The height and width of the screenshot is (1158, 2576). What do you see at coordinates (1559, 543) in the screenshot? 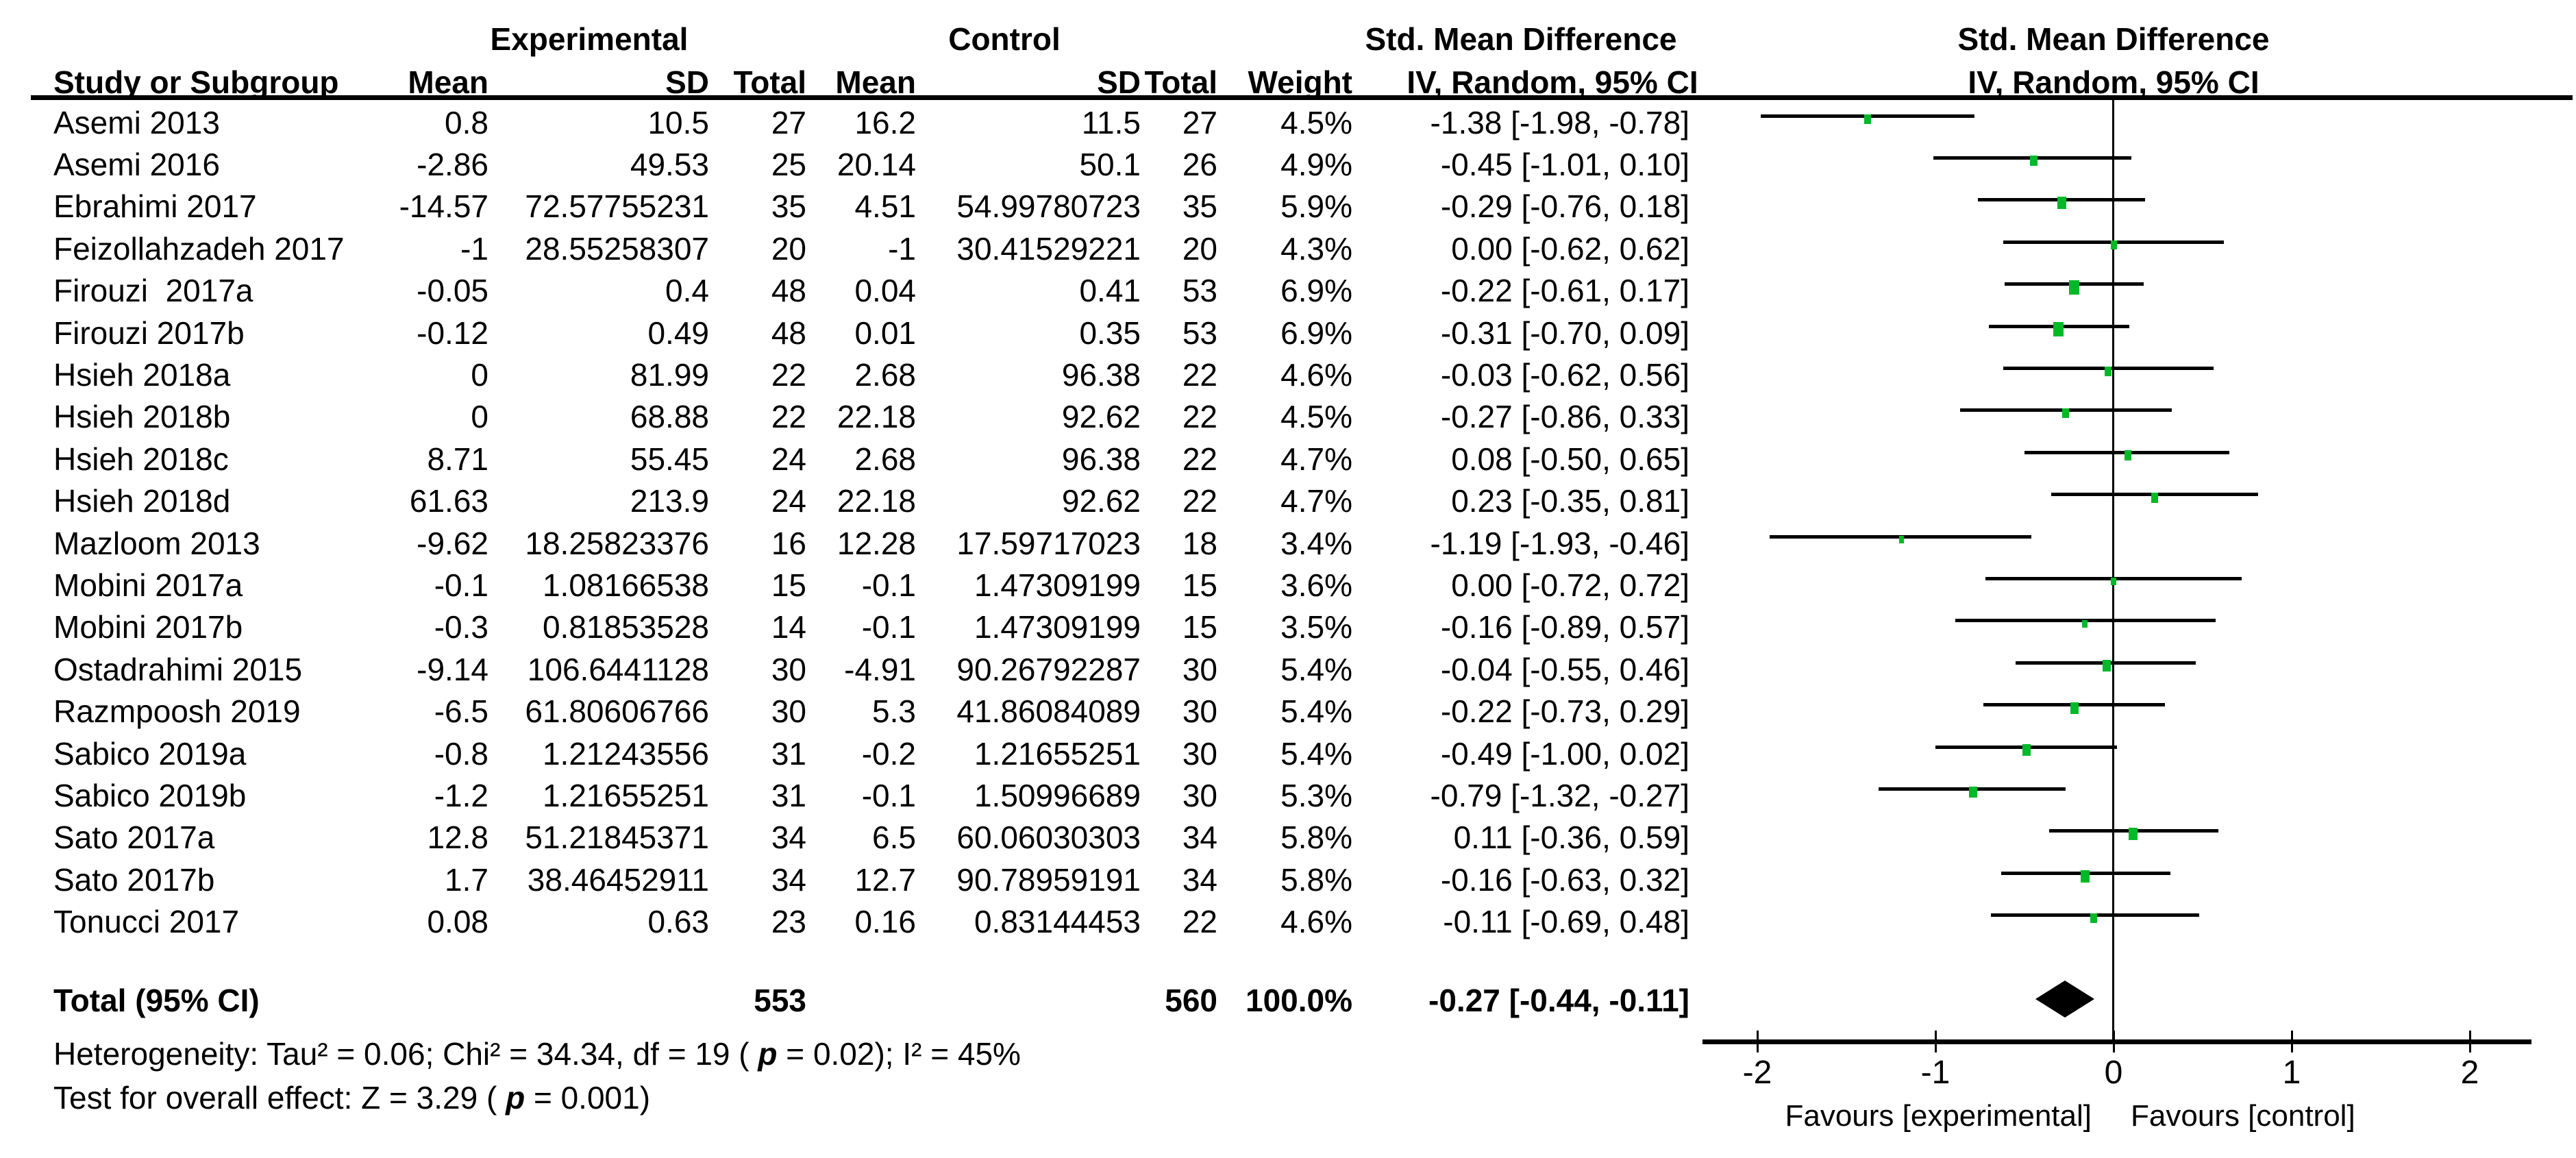
I see `cell-smd_text: -1.19 [-1.93, -0.46]` at bounding box center [1559, 543].